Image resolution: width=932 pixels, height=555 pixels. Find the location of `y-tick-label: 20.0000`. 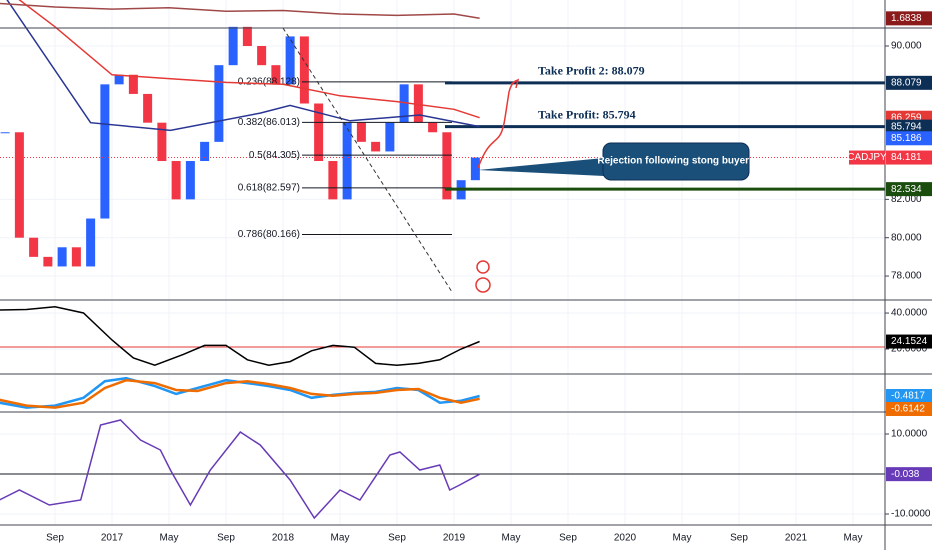

y-tick-label: 20.0000 is located at coordinates (909, 349).